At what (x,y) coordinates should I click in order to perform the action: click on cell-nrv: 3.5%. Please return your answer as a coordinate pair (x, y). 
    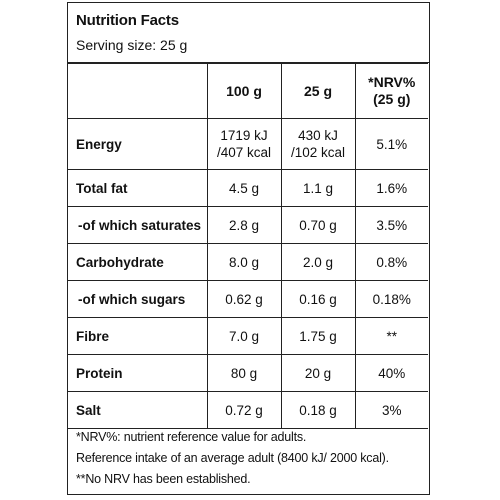
    Looking at the image, I should click on (391, 225).